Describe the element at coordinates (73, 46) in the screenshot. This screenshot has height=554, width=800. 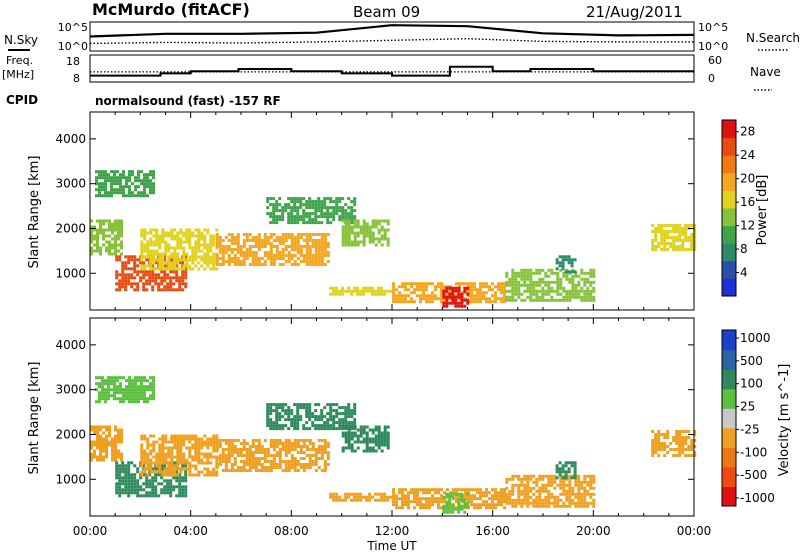
I see `noise-tick-bottom-left: 10^0` at that location.